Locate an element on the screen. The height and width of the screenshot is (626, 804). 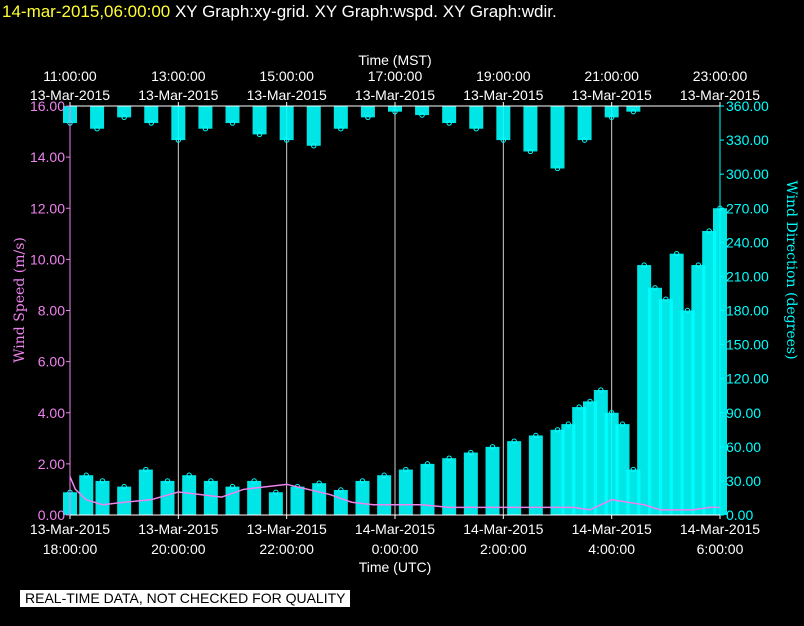
top-tick-time: 21:00:00 is located at coordinates (611, 76).